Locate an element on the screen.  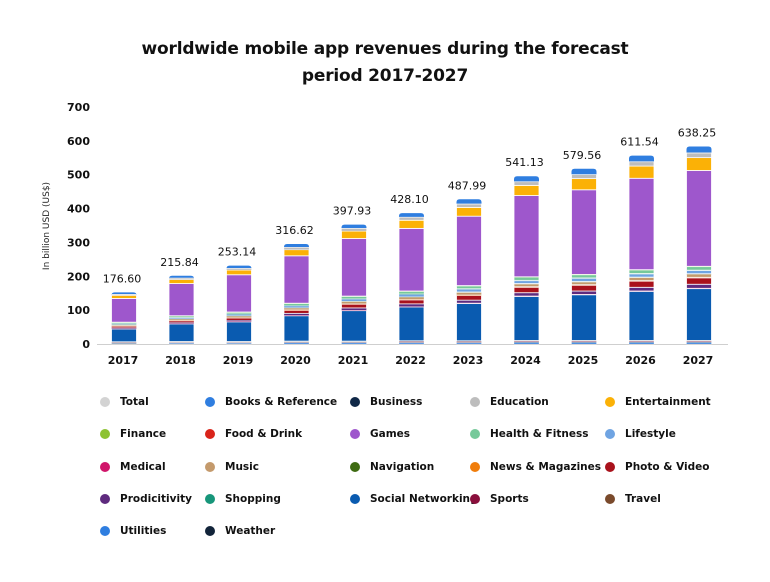
bar-stack-2020 is located at coordinates (296, 294).